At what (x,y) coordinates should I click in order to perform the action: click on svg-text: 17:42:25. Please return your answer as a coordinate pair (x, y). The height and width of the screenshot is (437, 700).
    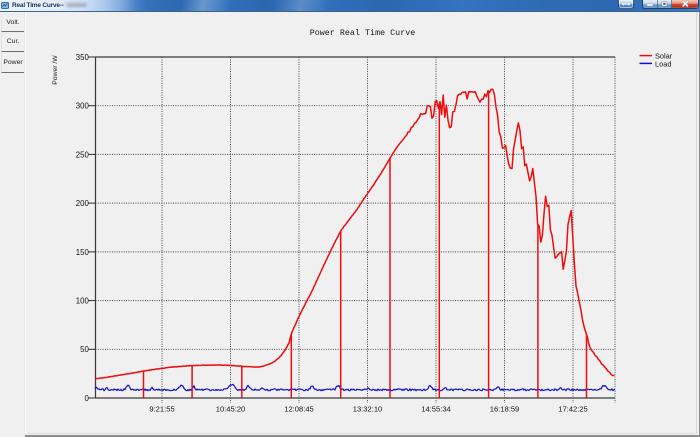
    Looking at the image, I should click on (573, 408).